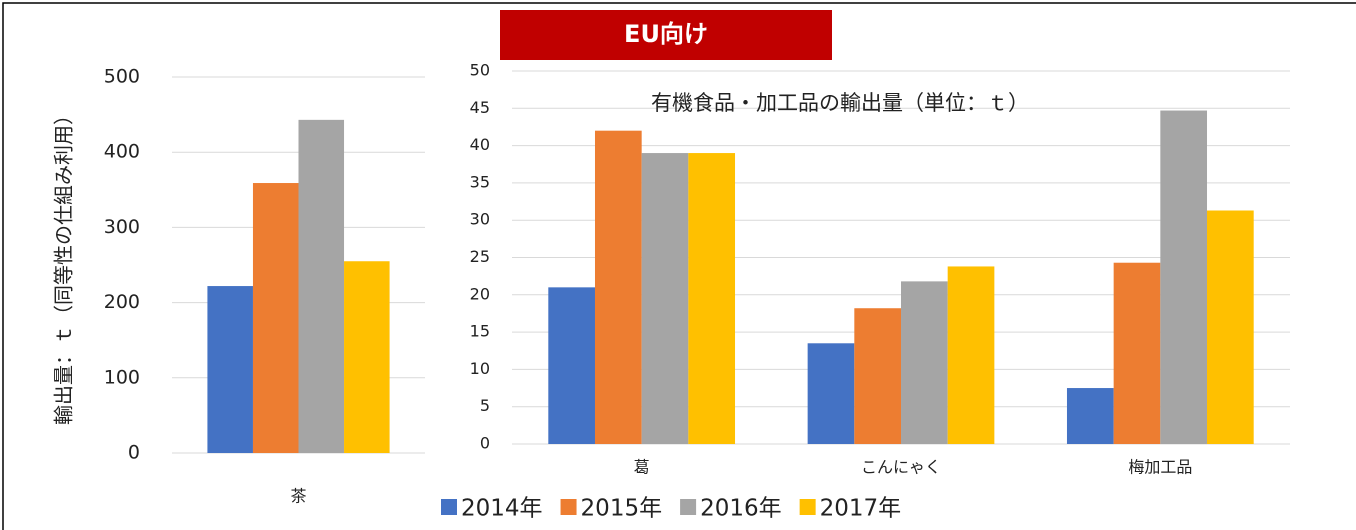 This screenshot has height=530, width=1356. Describe the element at coordinates (122, 227) in the screenshot. I see `y-tick-label: 300` at that location.